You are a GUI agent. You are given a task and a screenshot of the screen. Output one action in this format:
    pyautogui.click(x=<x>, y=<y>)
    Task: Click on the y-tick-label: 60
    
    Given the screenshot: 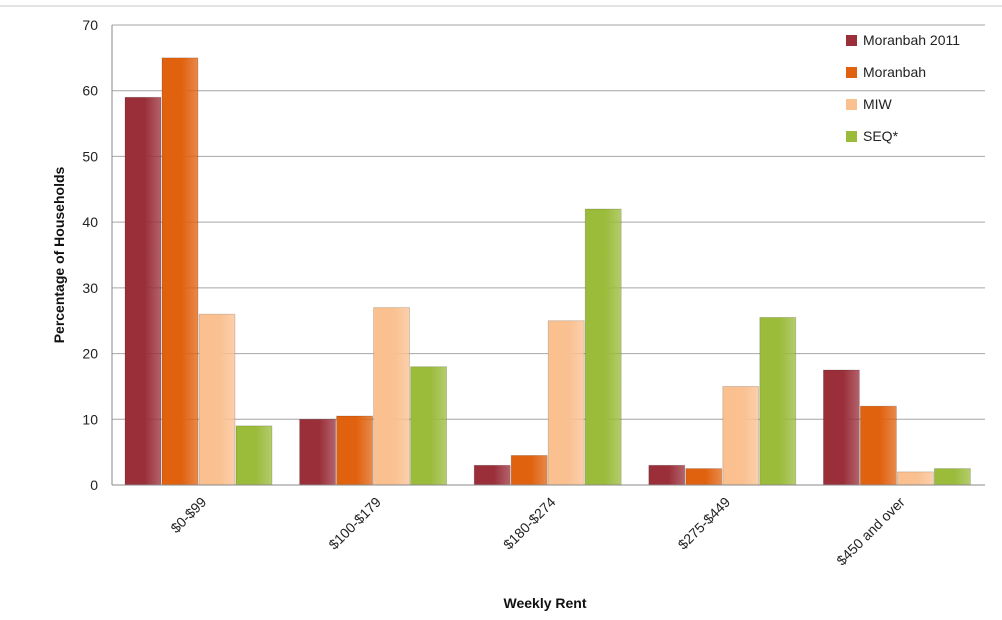 What is the action you would take?
    pyautogui.click(x=90, y=91)
    